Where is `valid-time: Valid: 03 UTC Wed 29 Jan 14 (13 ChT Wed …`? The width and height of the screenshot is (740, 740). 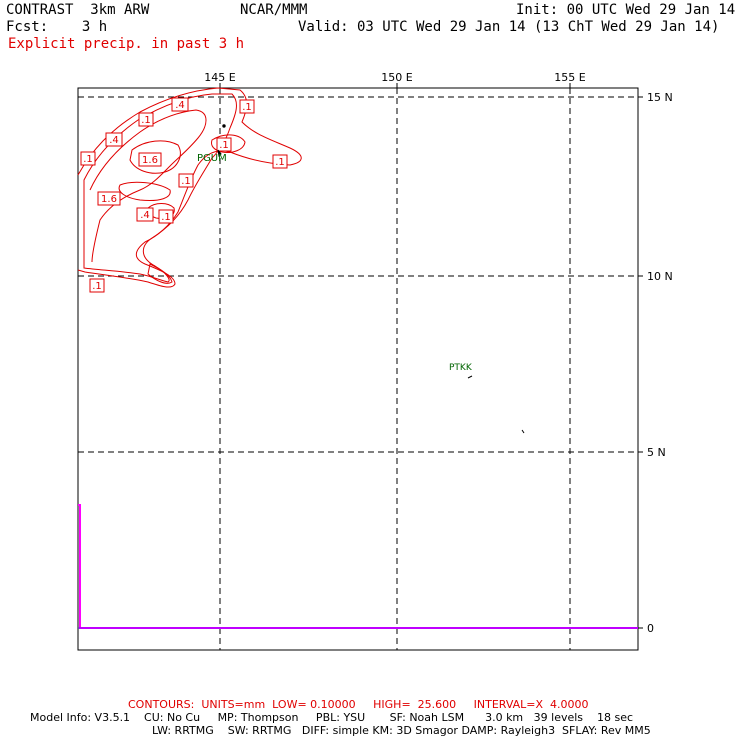
valid-time: Valid: 03 UTC Wed 29 Jan 14 (13 ChT Wed … is located at coordinates (509, 27).